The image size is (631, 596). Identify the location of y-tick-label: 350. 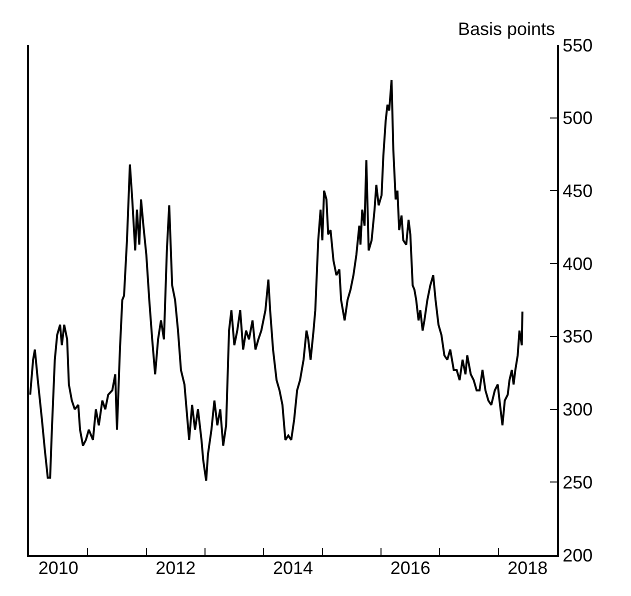
(577, 336).